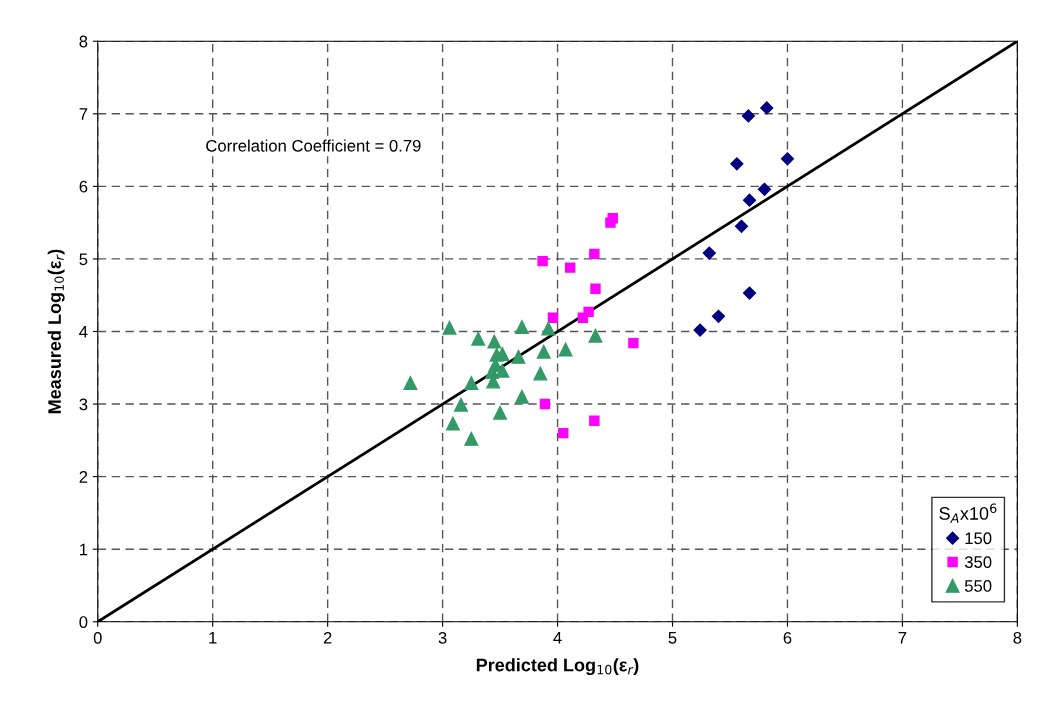  I want to click on legend-label: 350, so click(978, 562).